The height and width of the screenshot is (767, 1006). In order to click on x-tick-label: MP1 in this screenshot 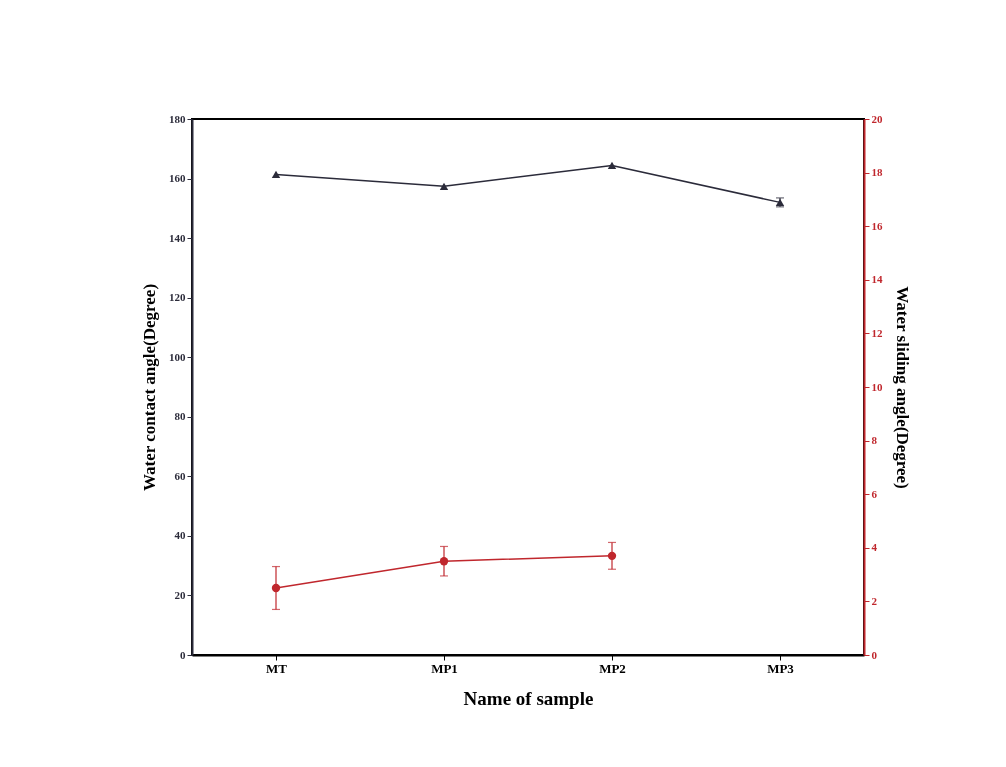, I will do `click(444, 668)`.